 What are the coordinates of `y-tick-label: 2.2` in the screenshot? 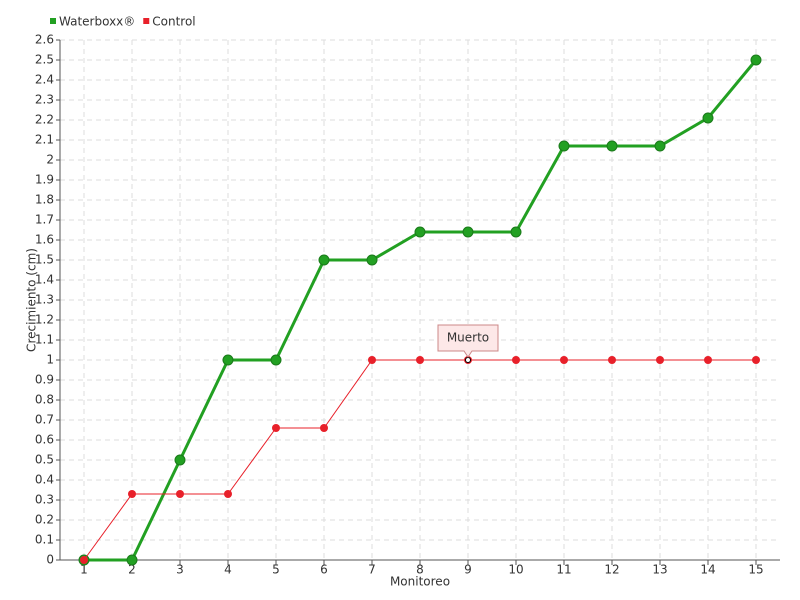 It's located at (44, 120).